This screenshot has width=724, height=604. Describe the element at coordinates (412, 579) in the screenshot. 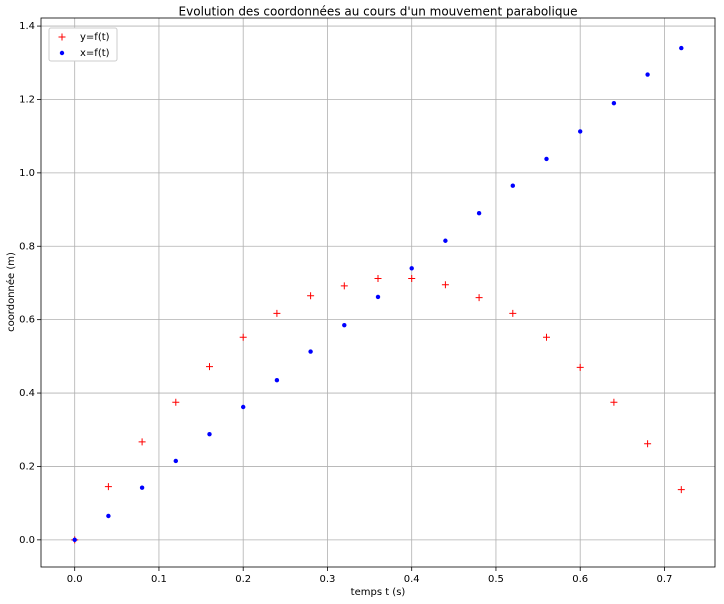

I see `x-tick-label: 0.4` at that location.